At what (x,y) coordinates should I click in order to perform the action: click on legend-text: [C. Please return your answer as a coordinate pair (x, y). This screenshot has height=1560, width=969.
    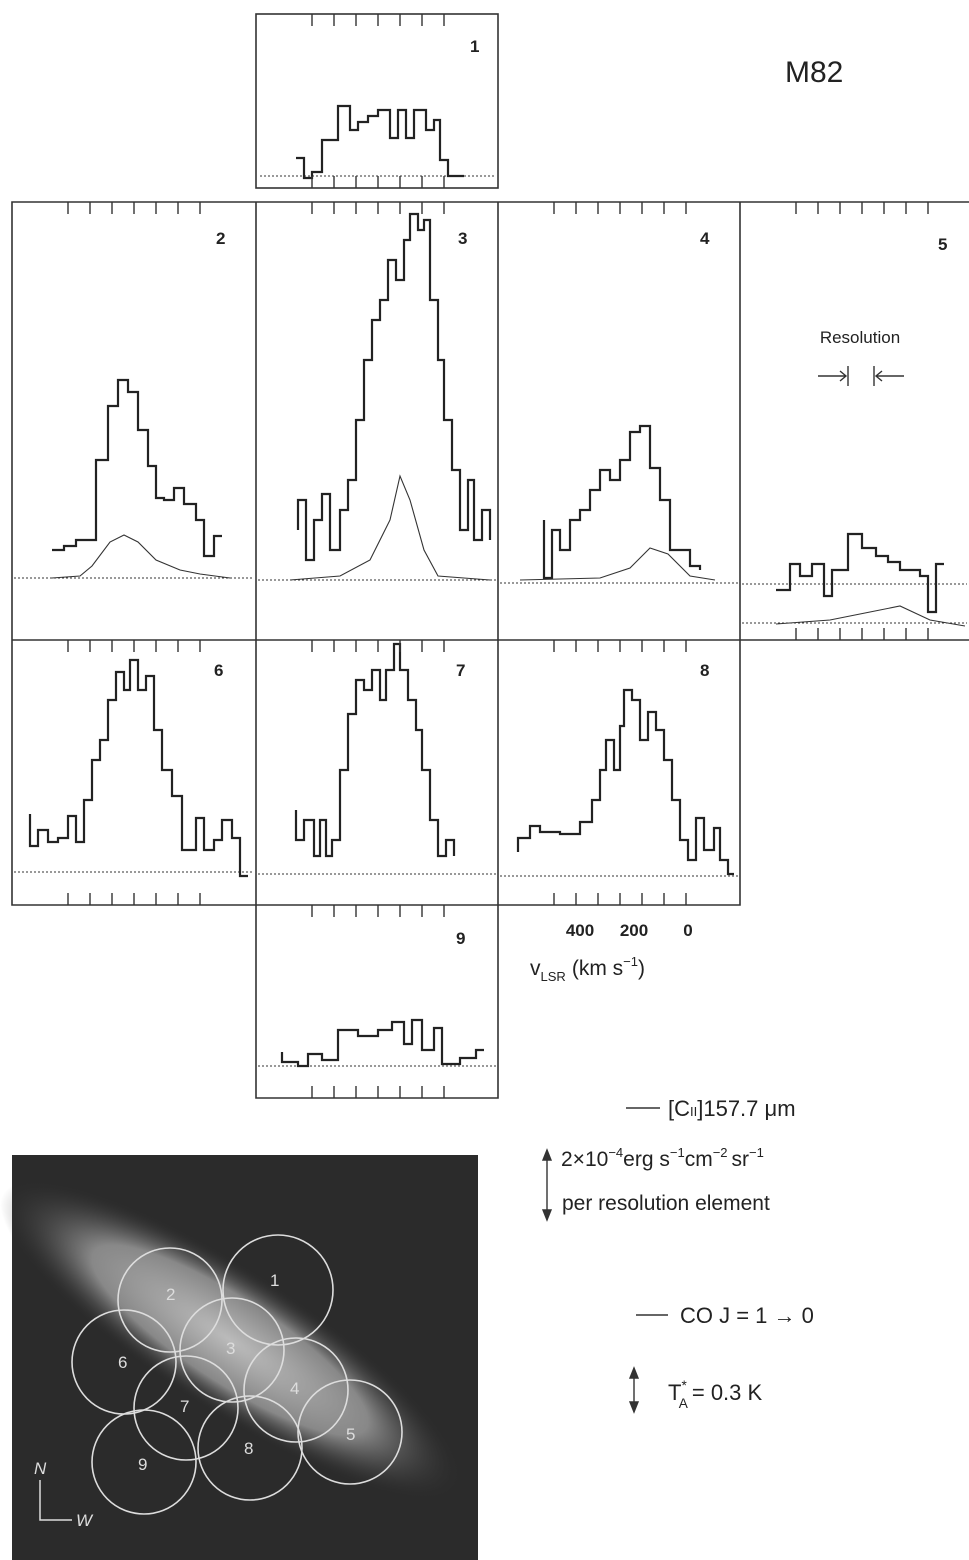
    Looking at the image, I should click on (679, 1108).